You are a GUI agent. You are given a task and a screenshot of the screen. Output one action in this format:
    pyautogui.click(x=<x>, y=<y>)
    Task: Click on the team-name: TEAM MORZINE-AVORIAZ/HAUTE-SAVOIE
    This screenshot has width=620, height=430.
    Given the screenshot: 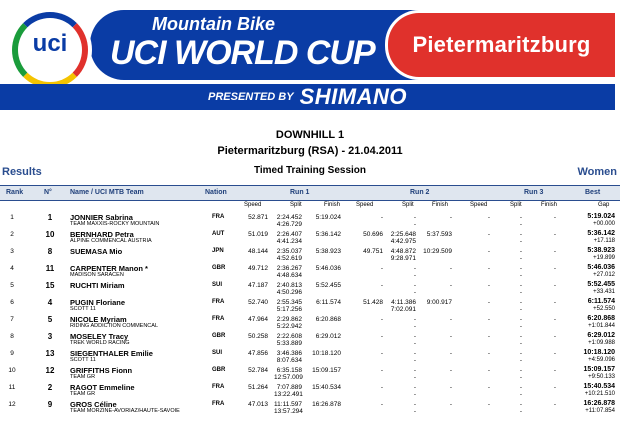 What is the action you would take?
    pyautogui.click(x=125, y=411)
    